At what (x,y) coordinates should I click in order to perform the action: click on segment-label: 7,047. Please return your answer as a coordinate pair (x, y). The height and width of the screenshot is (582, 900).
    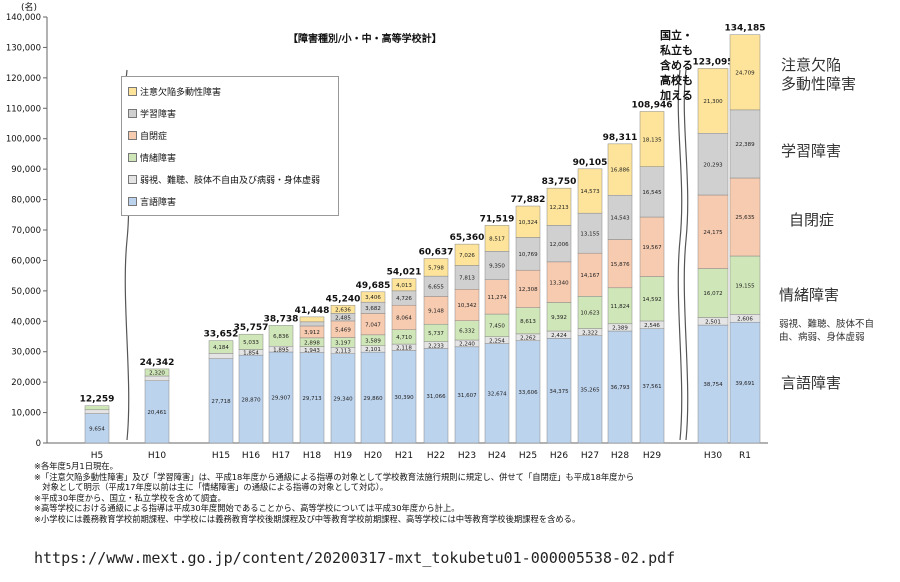
    Looking at the image, I should click on (373, 325).